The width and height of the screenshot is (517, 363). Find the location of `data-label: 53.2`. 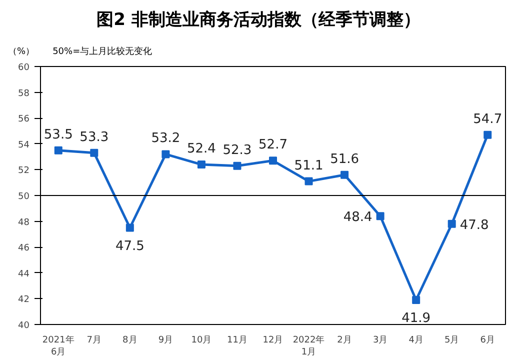

data-label: 53.2 is located at coordinates (165, 138).